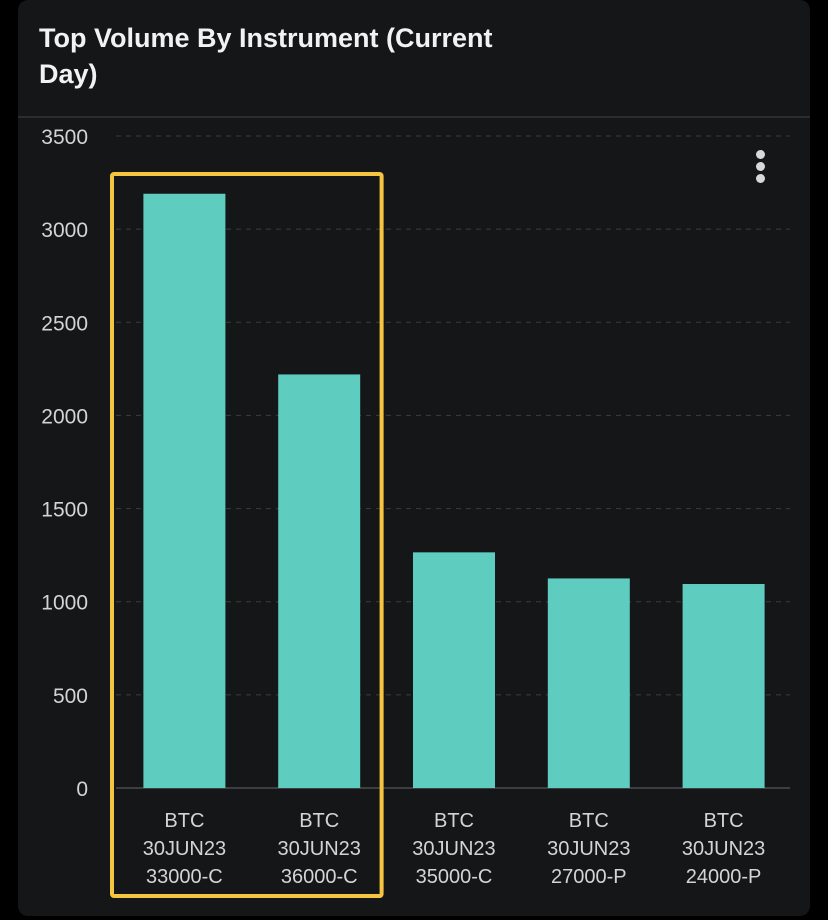  I want to click on card-header: Top Volume By Instrument (Current Day), so click(414, 59).